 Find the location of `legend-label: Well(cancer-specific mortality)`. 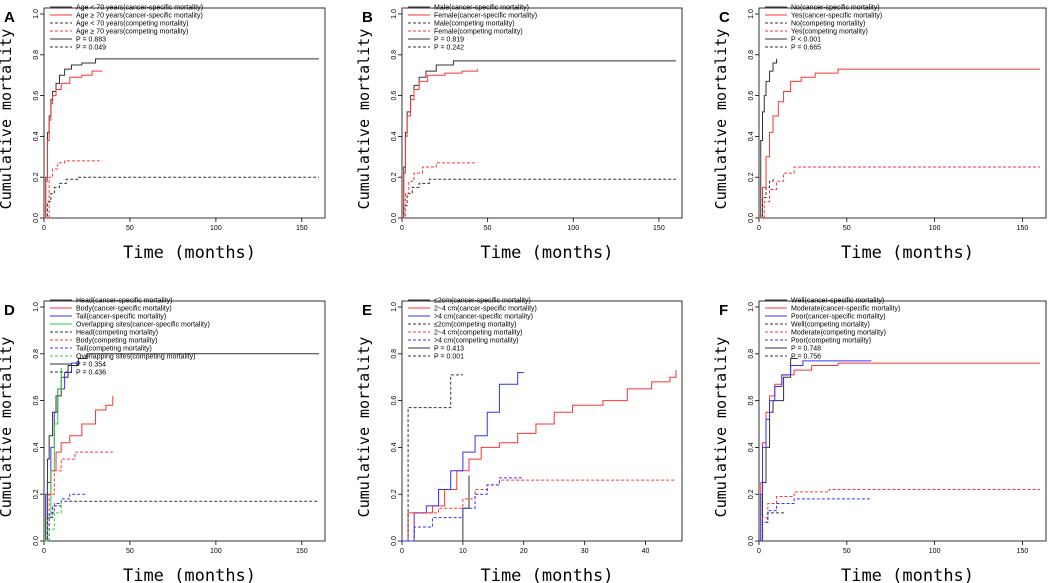

legend-label: Well(cancer-specific mortality) is located at coordinates (837, 301).